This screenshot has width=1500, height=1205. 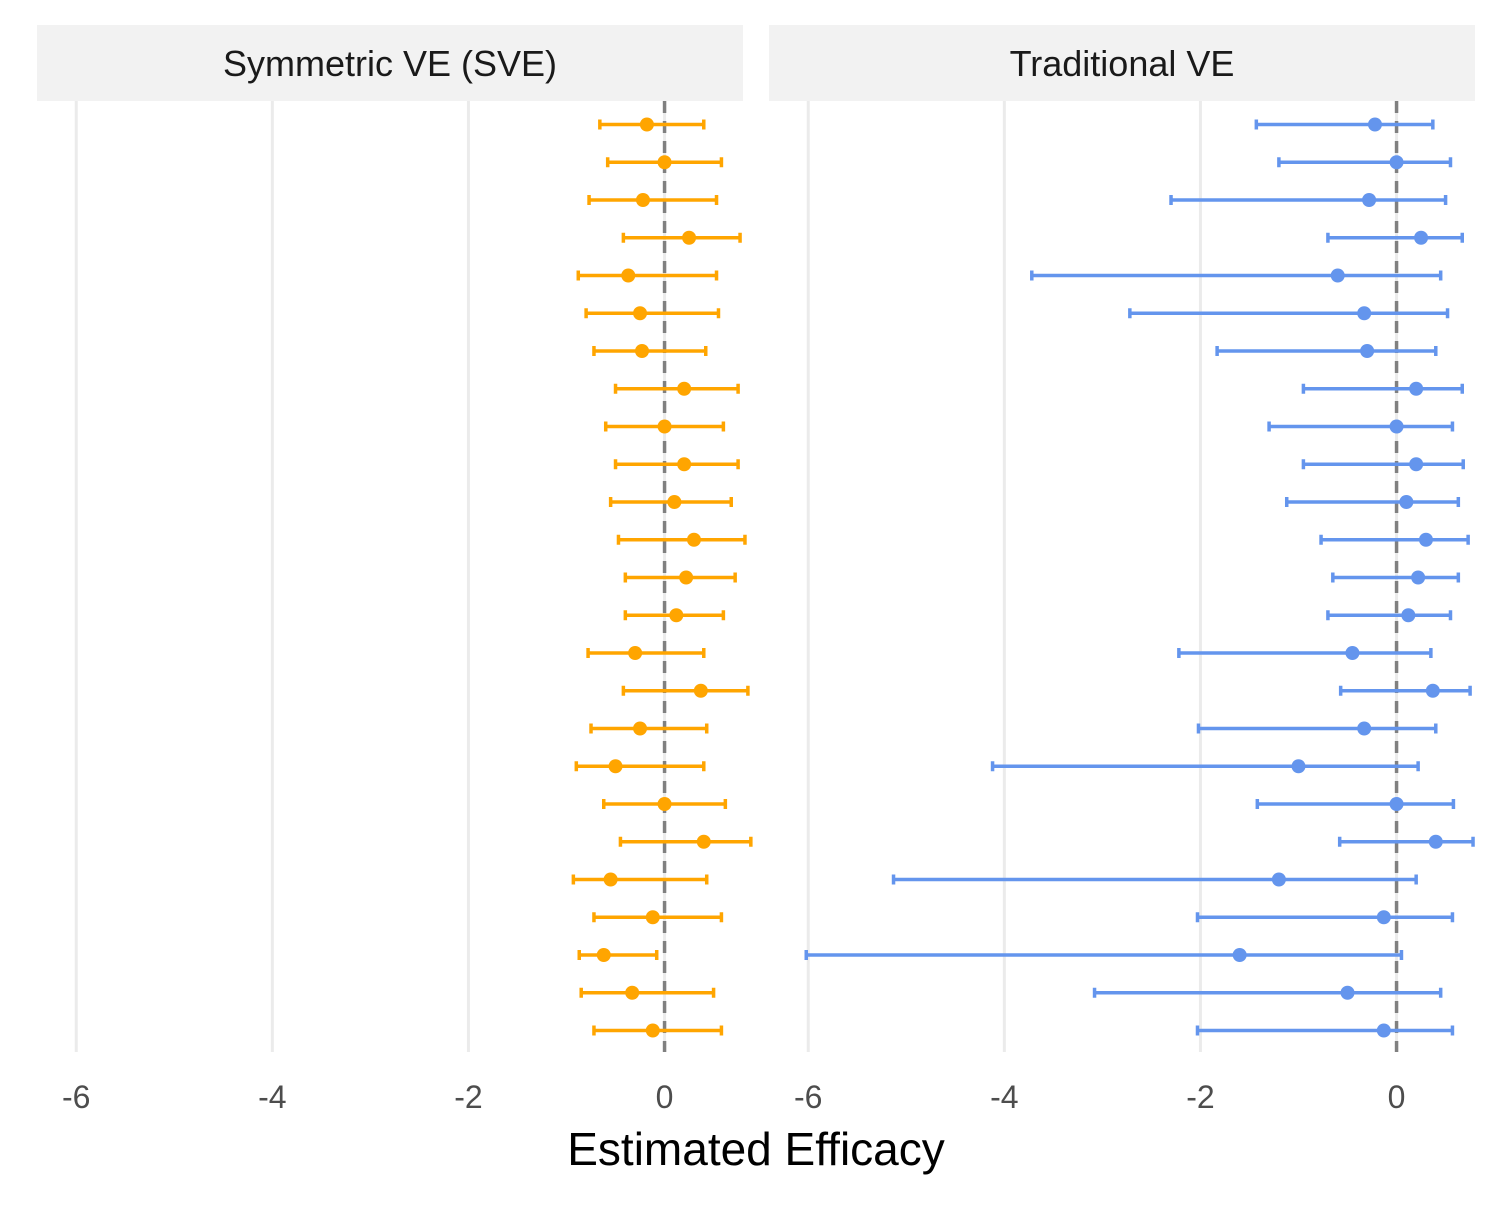 I want to click on facet-strip-traditional, so click(x=1122, y=63).